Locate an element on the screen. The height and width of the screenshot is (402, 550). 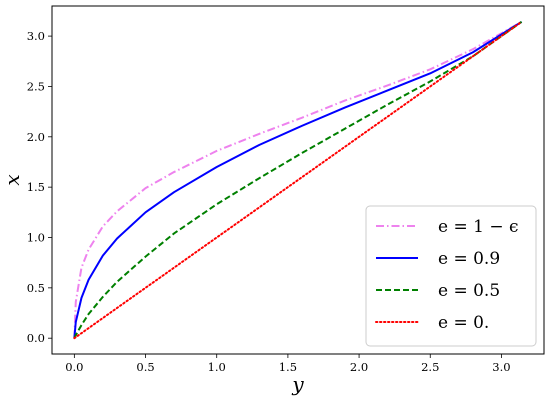
x-axis: 0.0 0.5 1.0 1.5 2.0 2.5 3.0 is located at coordinates (288, 364).